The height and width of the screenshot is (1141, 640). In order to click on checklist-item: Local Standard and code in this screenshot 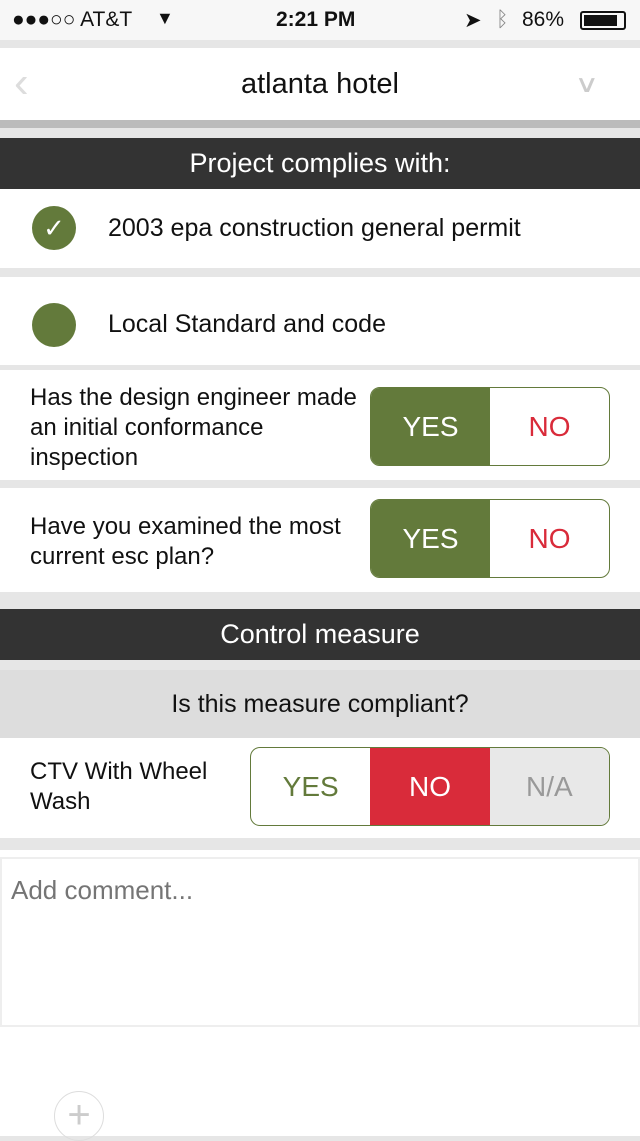, I will do `click(320, 321)`.